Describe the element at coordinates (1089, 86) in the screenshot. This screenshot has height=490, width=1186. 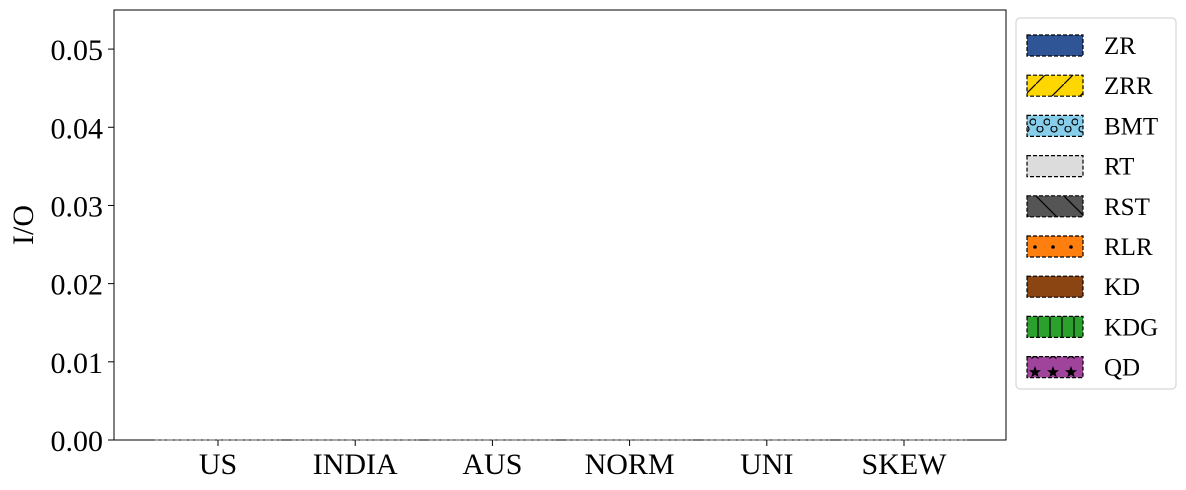
I see `legend-item: ZRR` at that location.